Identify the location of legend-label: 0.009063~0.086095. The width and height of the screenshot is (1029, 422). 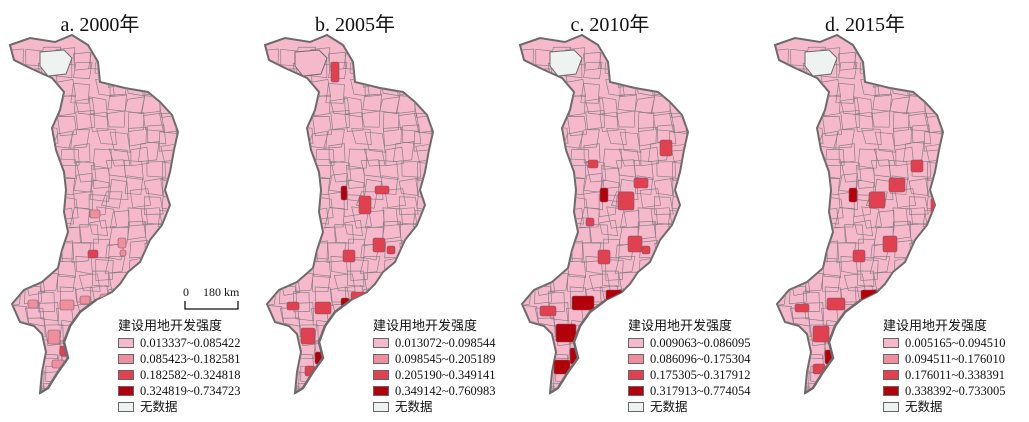
(700, 343).